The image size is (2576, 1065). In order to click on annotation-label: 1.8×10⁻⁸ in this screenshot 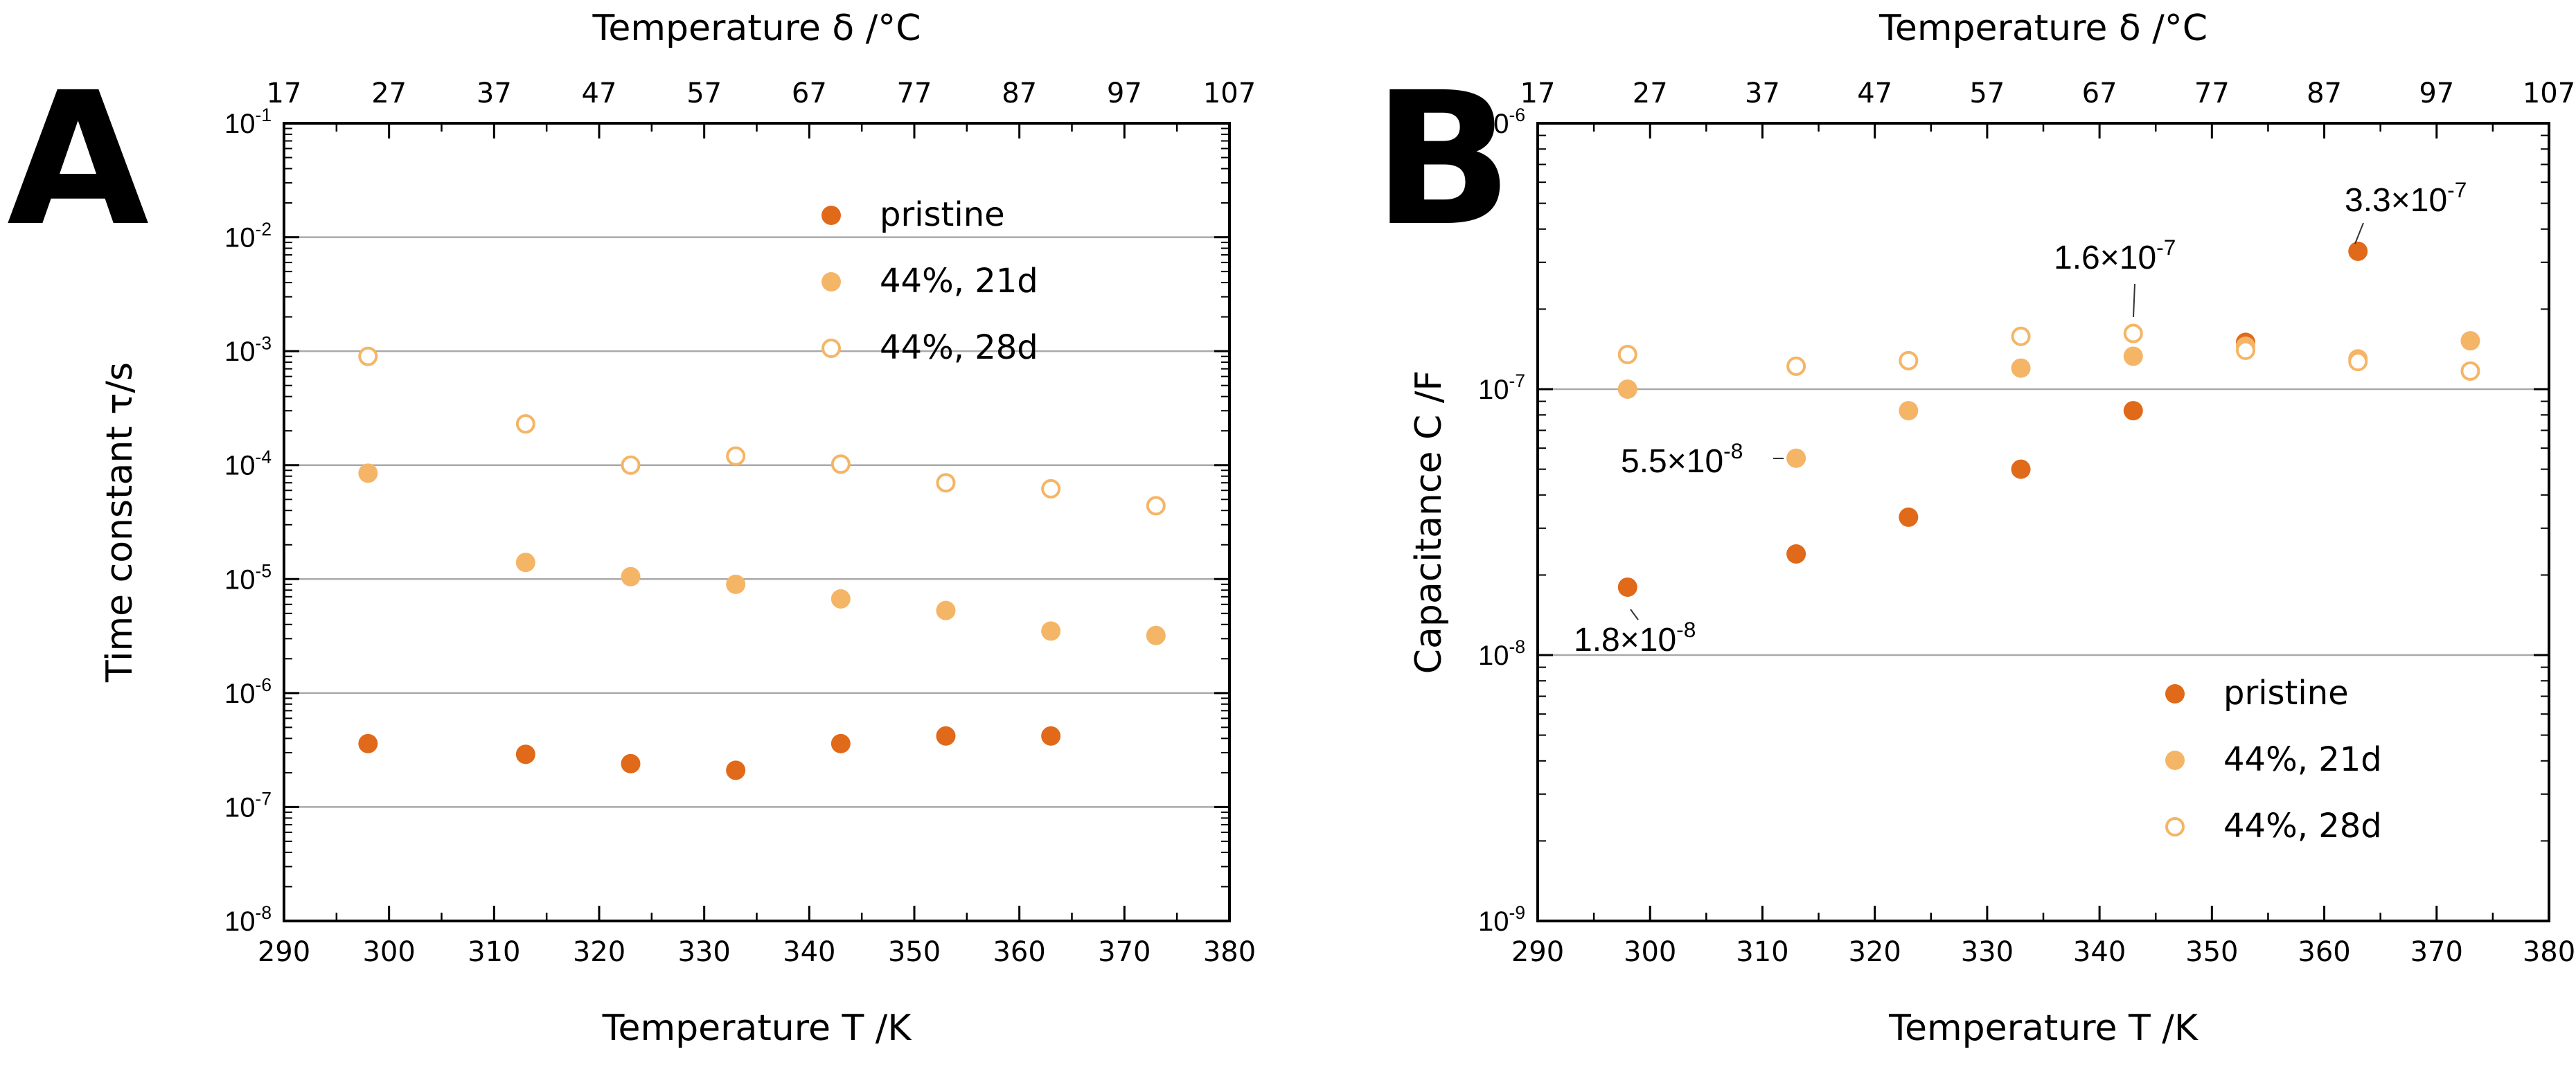, I will do `click(1635, 638)`.